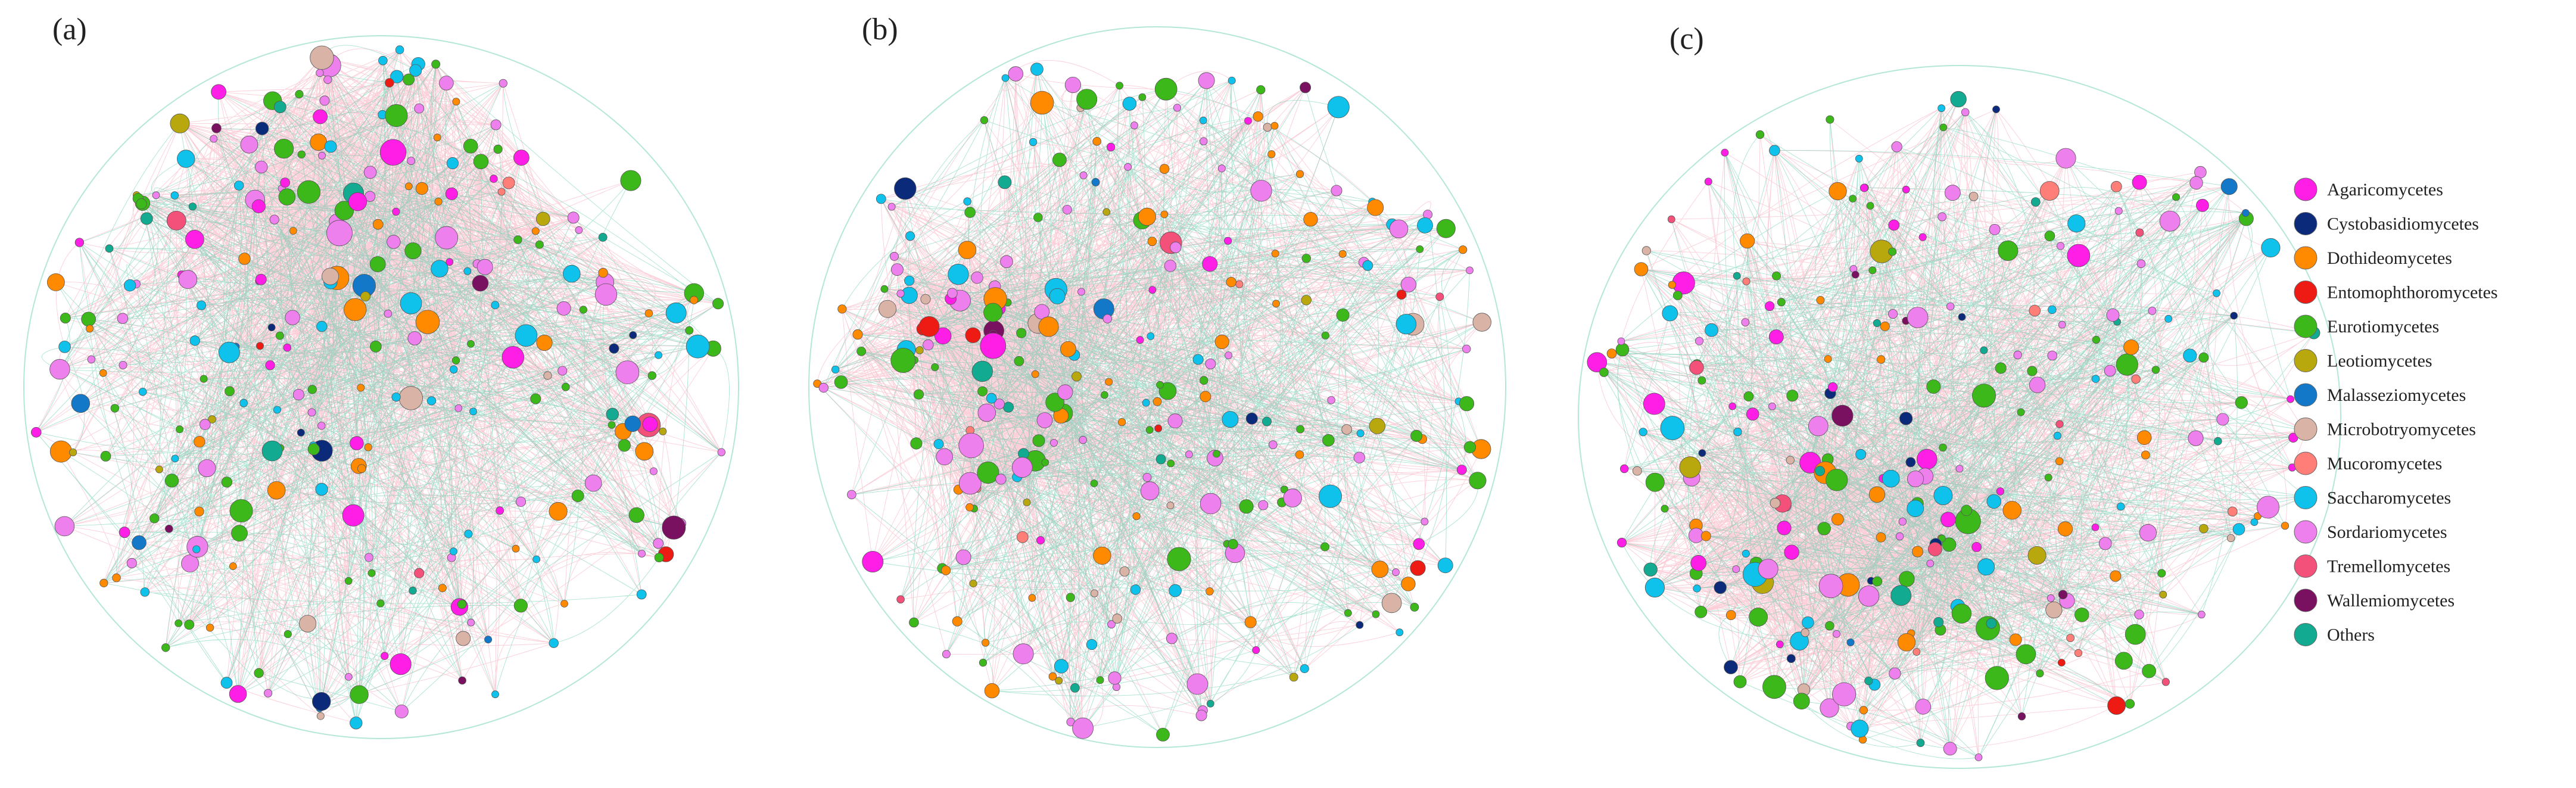 This screenshot has height=788, width=2576. Describe the element at coordinates (2368, 189) in the screenshot. I see `legend-item: Agaricomycetes` at that location.